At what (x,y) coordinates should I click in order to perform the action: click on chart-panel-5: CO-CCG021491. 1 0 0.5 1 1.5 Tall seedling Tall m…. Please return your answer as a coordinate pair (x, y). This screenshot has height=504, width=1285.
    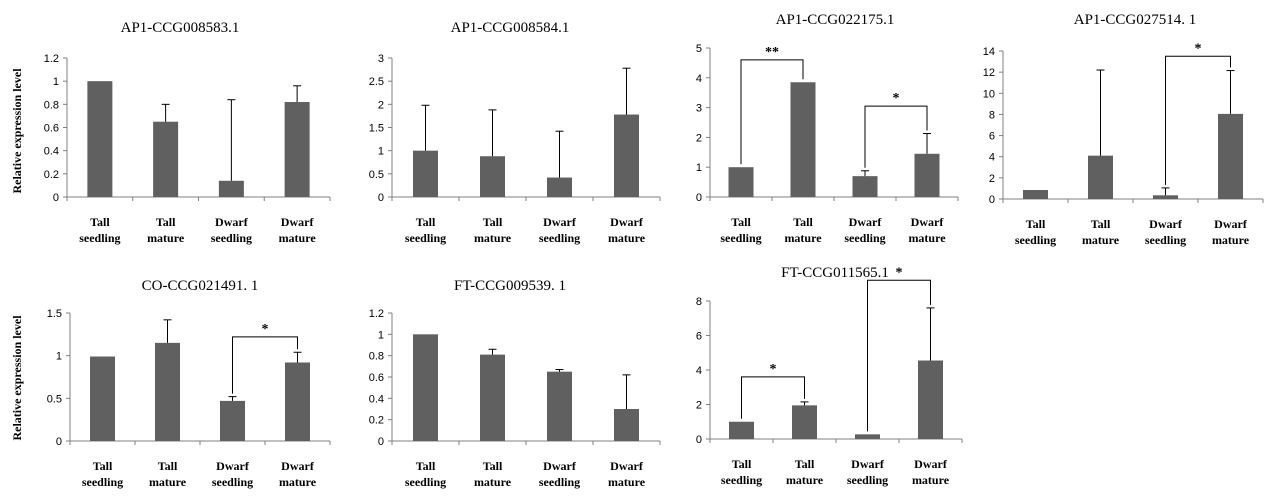
    Looking at the image, I should click on (189, 383).